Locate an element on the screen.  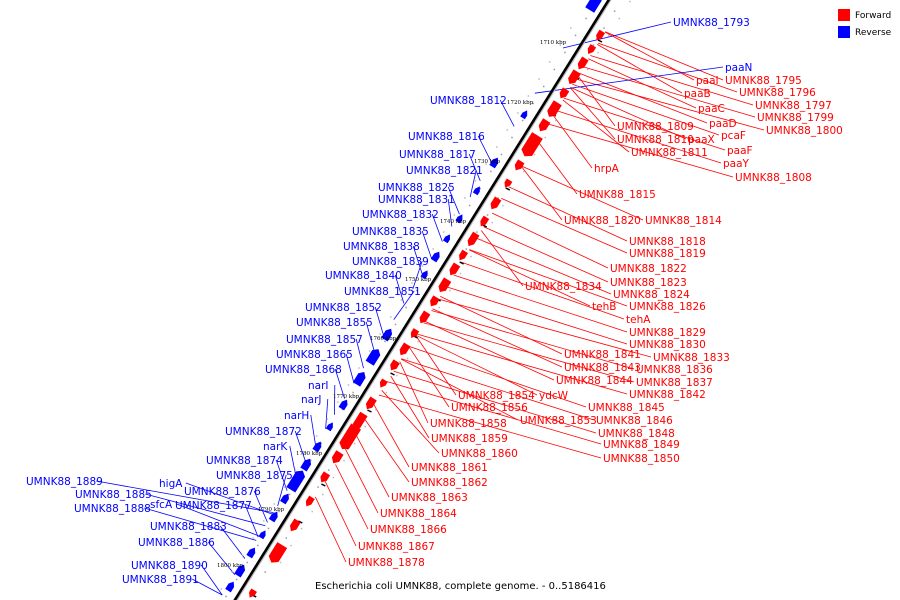
forward-gene-label: UMNK88_1861 is located at coordinates (449, 468).